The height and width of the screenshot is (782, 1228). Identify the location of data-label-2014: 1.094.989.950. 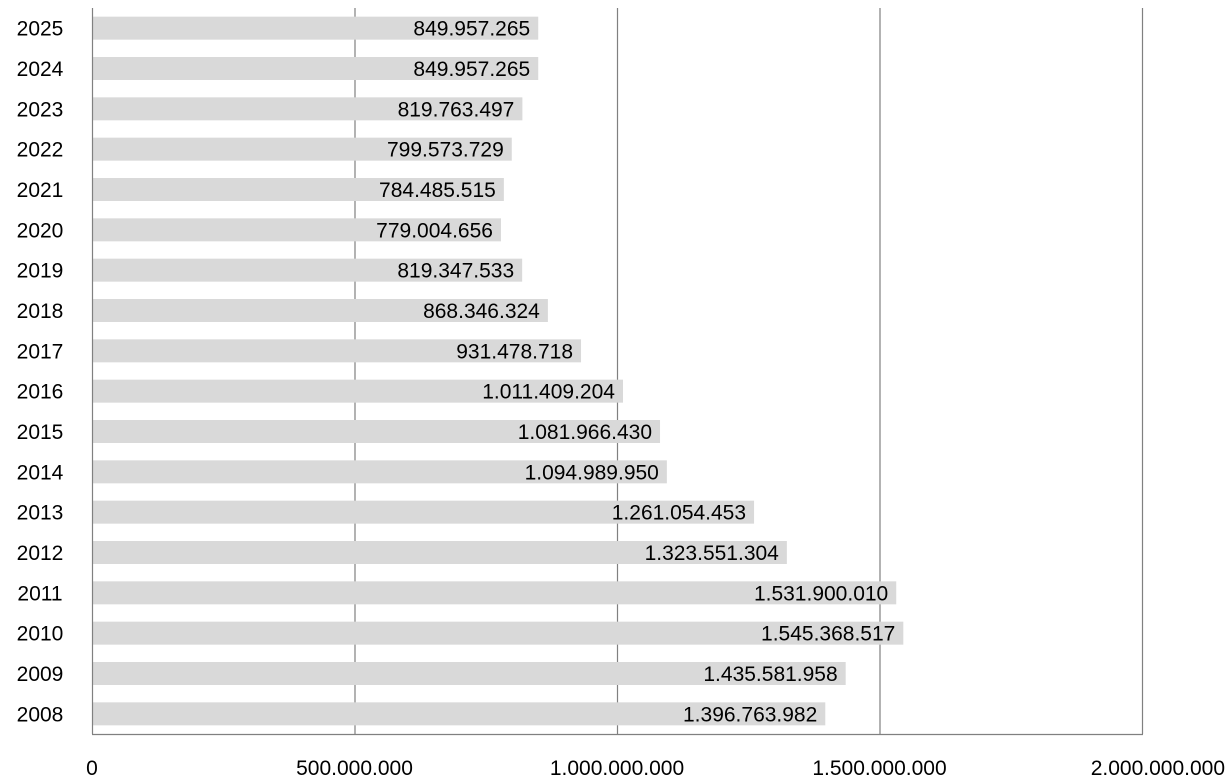
(592, 472).